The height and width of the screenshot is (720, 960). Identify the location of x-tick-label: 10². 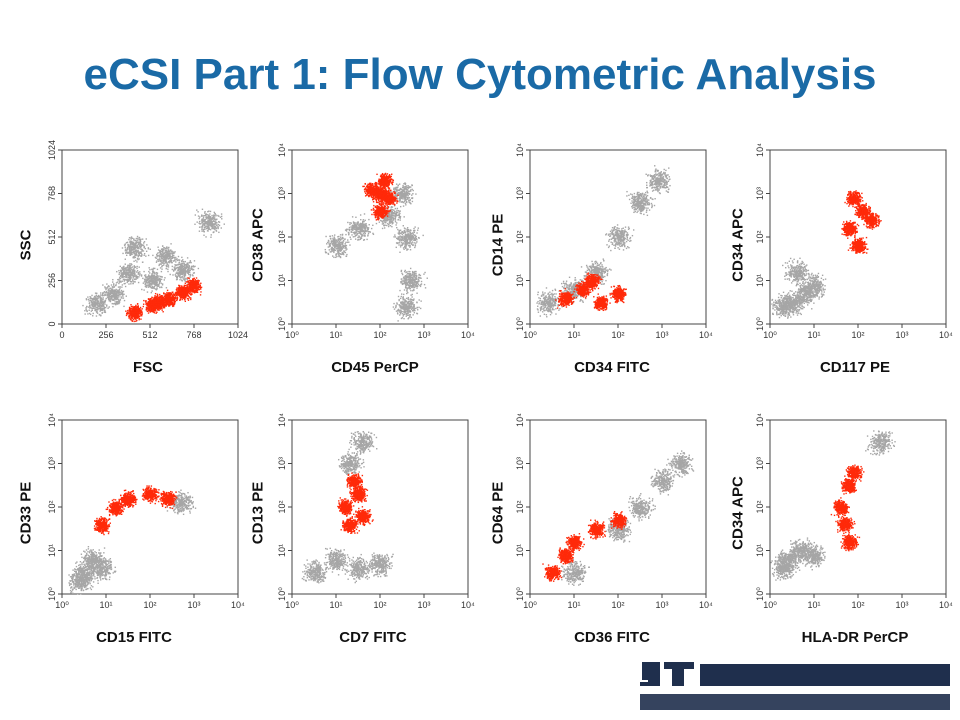
(379, 335).